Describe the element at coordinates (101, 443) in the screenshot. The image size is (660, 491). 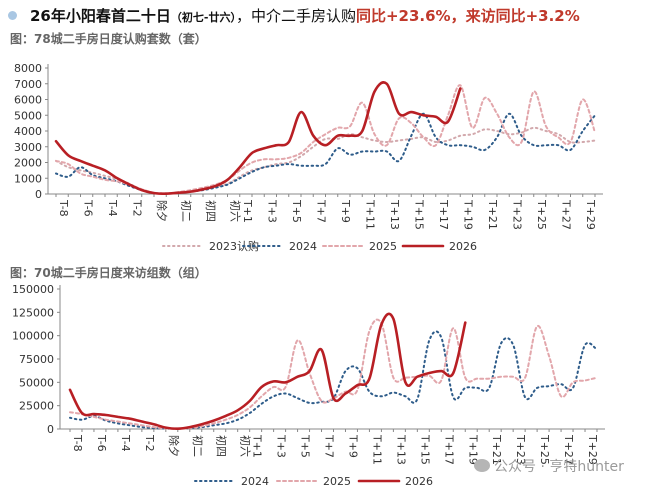
I see `chart2-x-tick-label: T-6` at that location.